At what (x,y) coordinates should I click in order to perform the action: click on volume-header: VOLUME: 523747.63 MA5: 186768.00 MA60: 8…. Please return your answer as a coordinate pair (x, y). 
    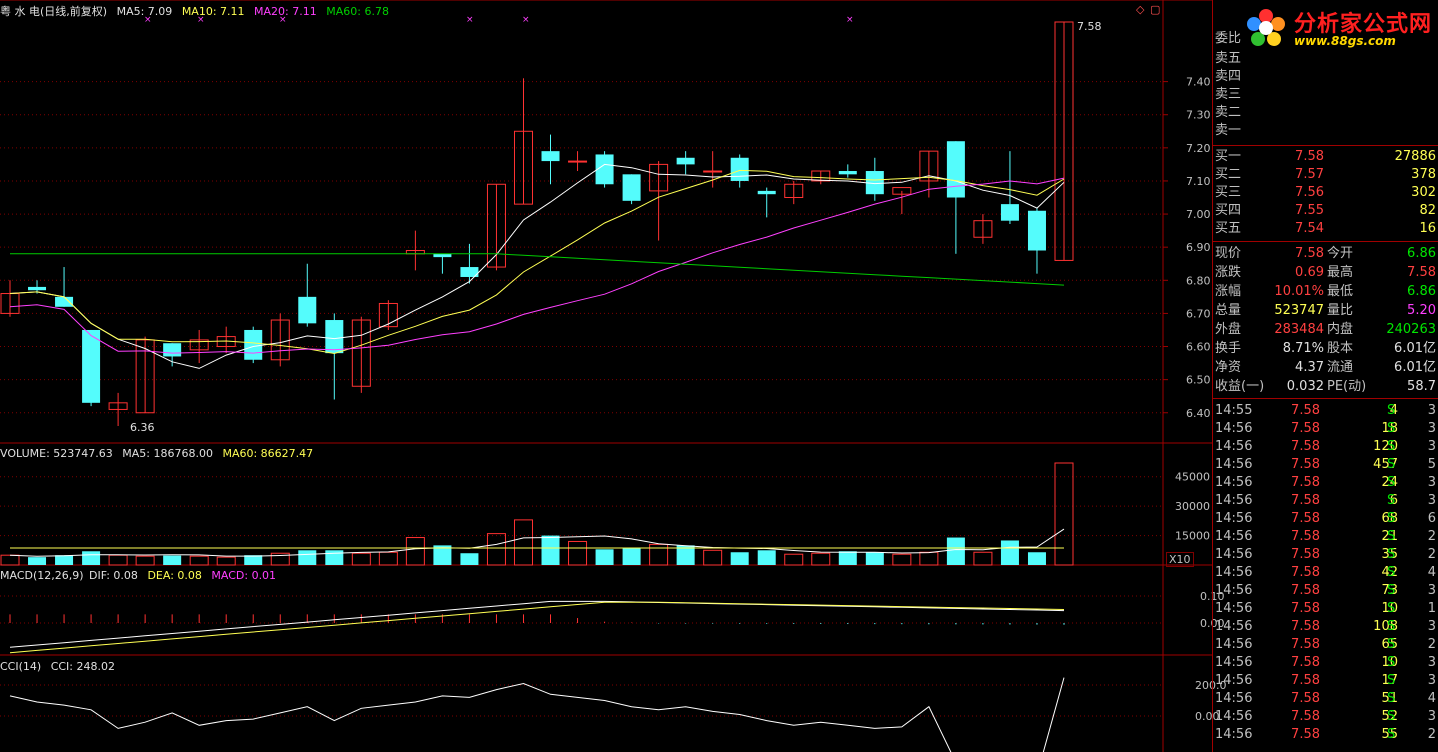
    Looking at the image, I should click on (159, 453).